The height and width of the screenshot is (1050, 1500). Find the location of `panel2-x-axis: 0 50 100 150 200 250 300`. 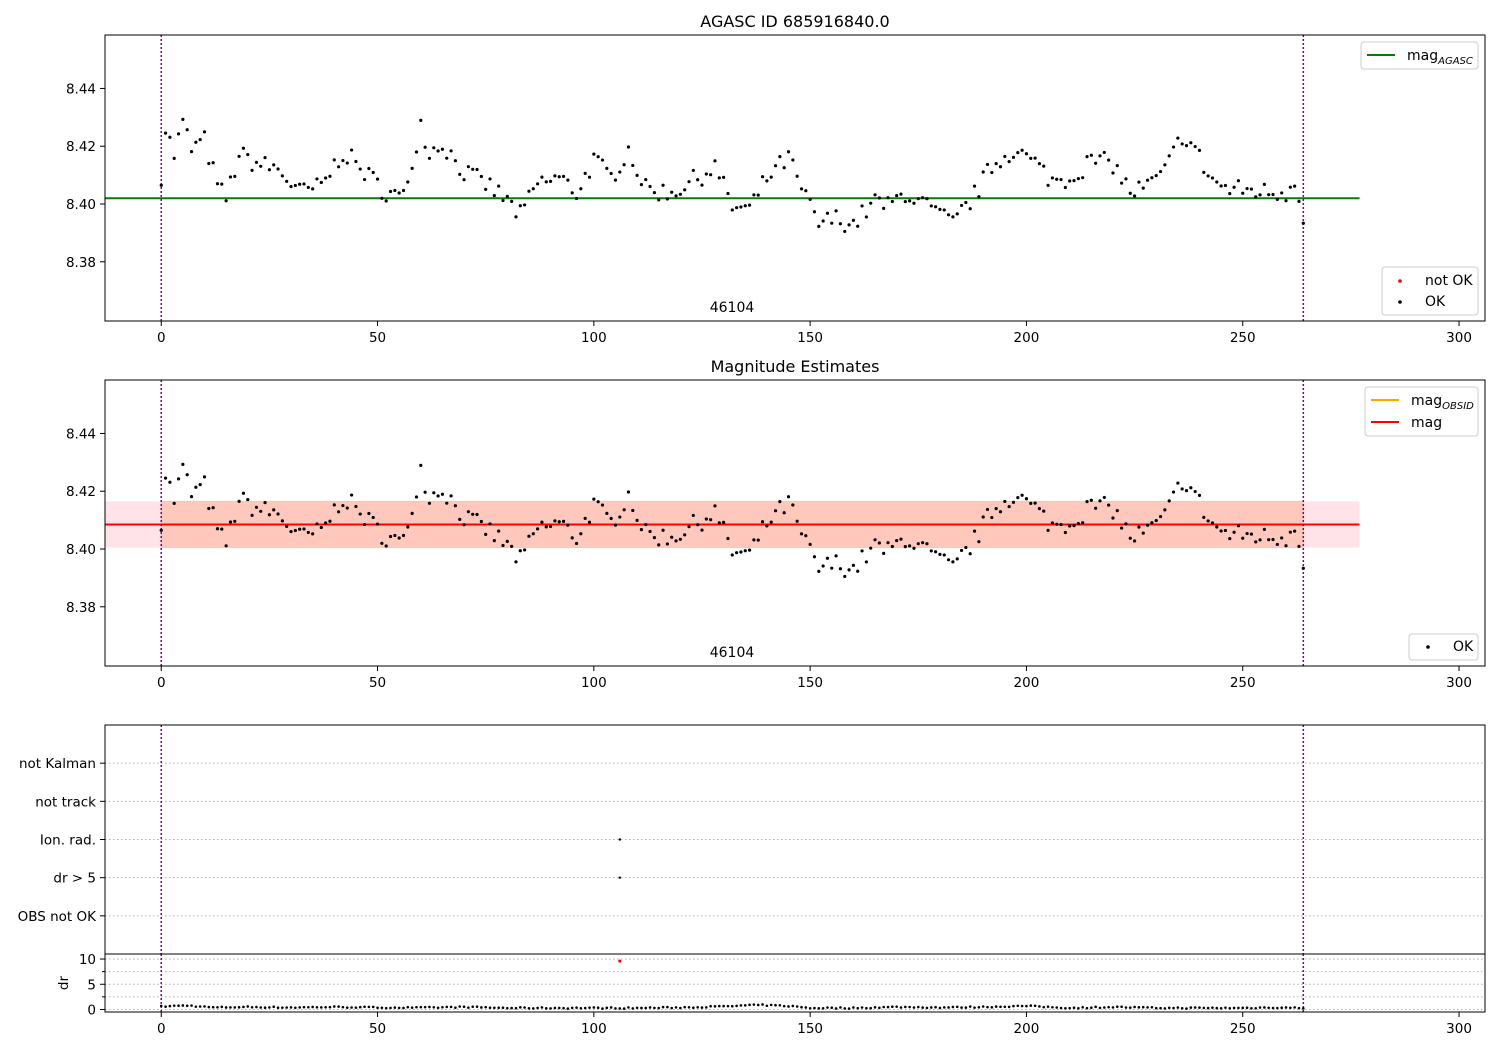

panel2-x-axis: 0 50 100 150 200 250 300 is located at coordinates (814, 678).